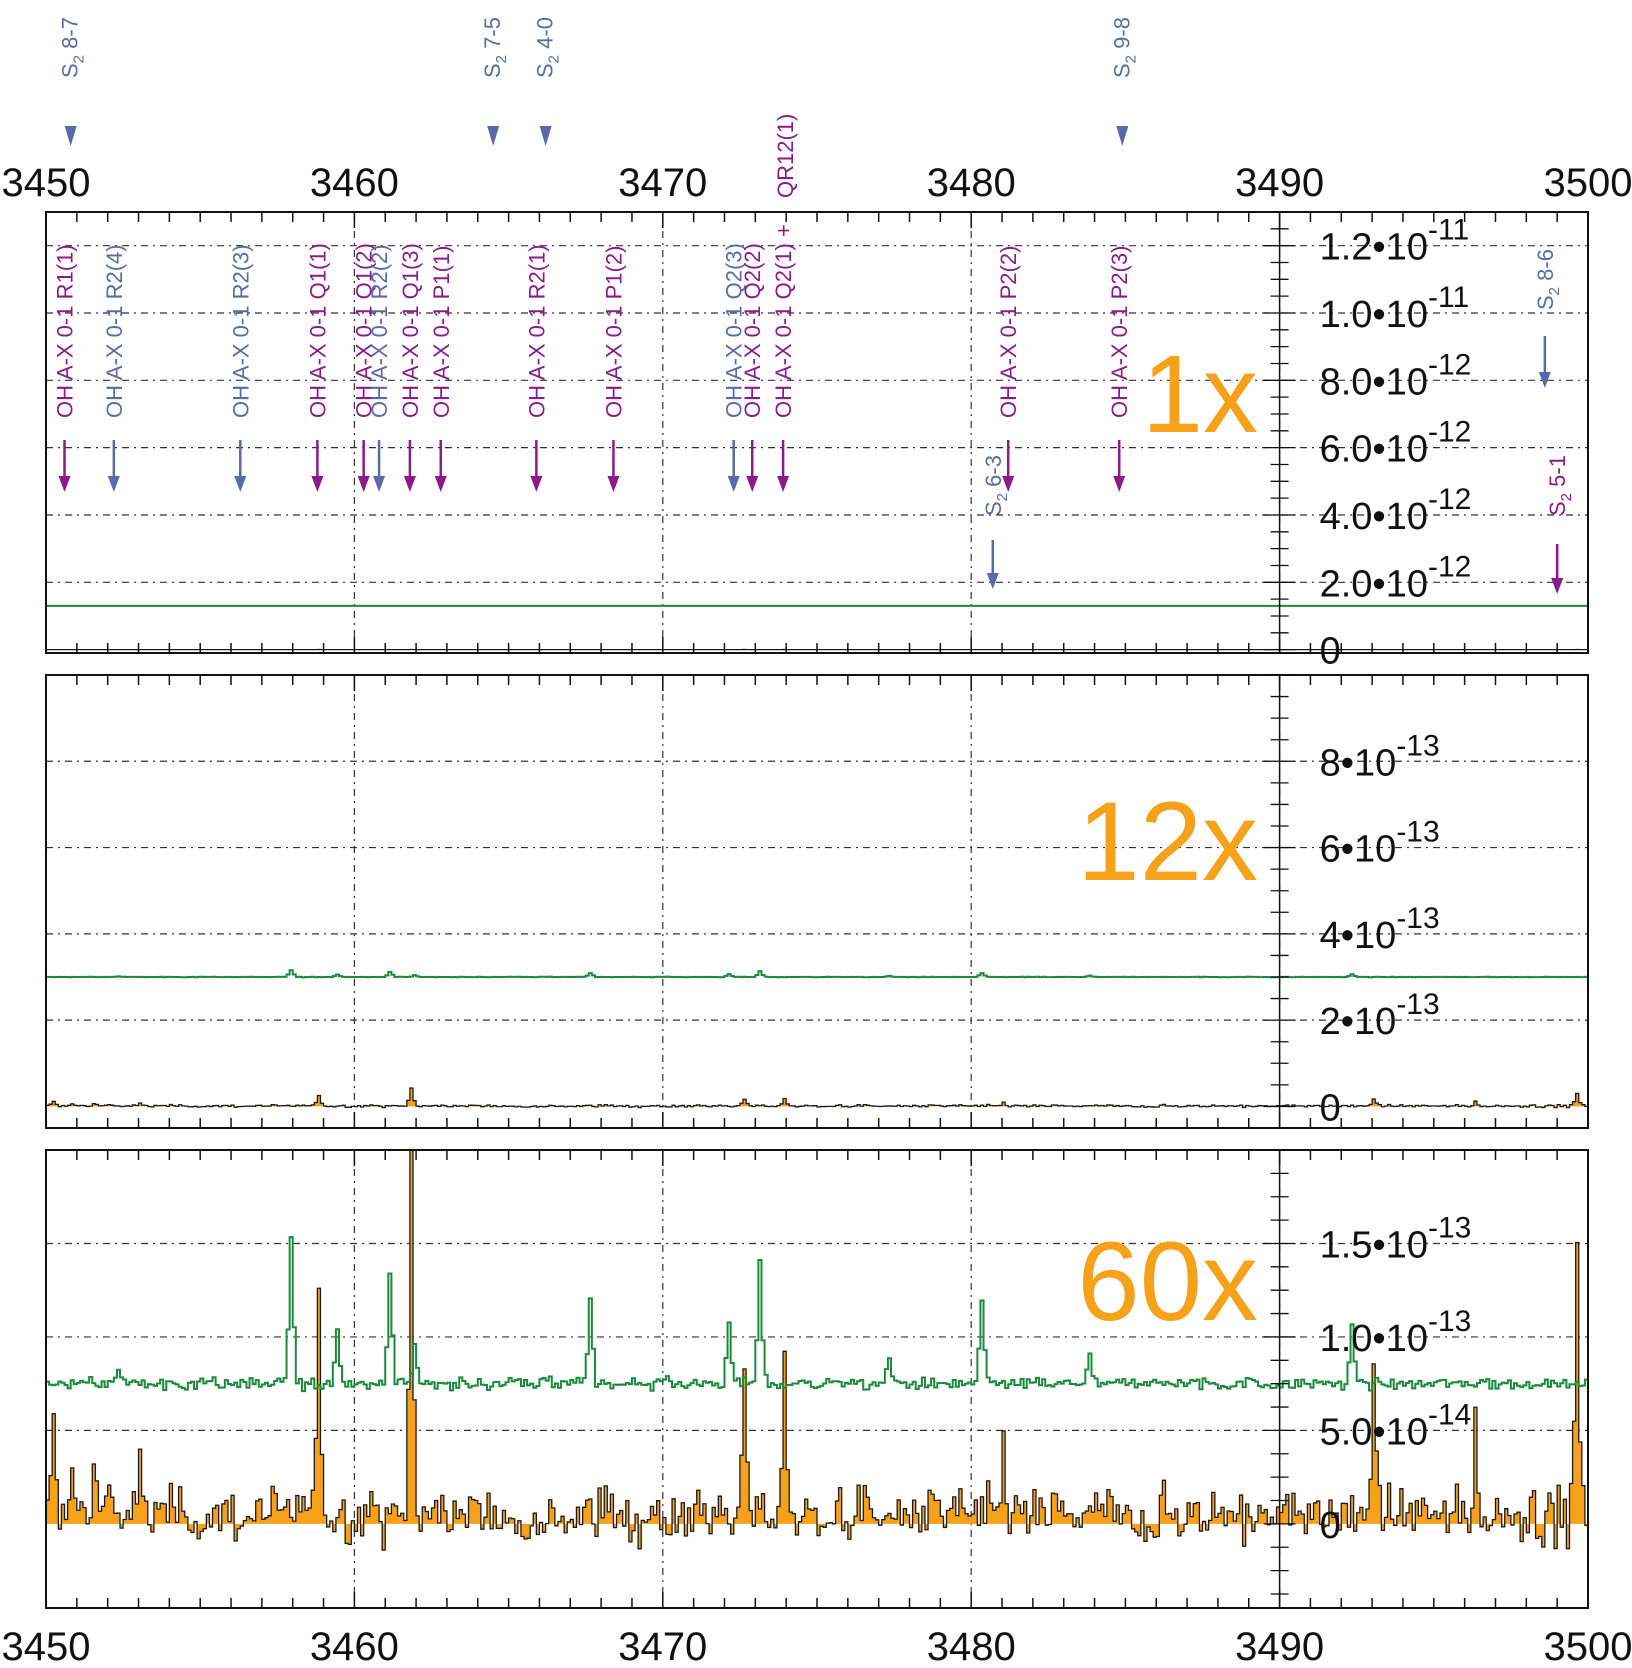 Image resolution: width=1632 pixels, height=1668 pixels. What do you see at coordinates (1119, 332) in the screenshot?
I see `line-label: OH A-X 0-1 P2(3)` at bounding box center [1119, 332].